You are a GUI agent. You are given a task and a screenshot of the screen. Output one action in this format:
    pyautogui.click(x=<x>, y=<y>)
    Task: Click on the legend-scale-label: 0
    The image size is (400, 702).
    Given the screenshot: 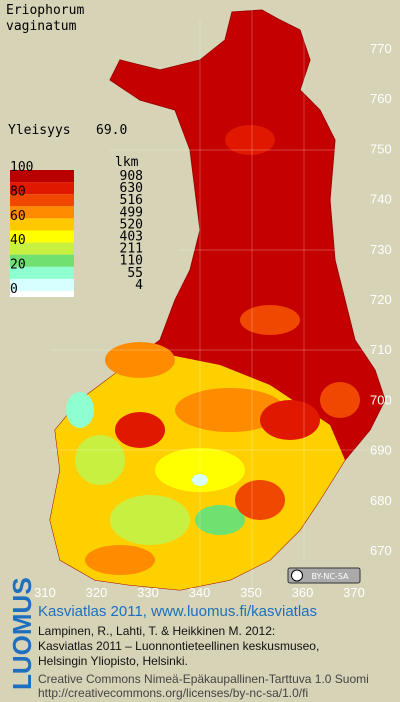 What is the action you would take?
    pyautogui.click(x=14, y=289)
    